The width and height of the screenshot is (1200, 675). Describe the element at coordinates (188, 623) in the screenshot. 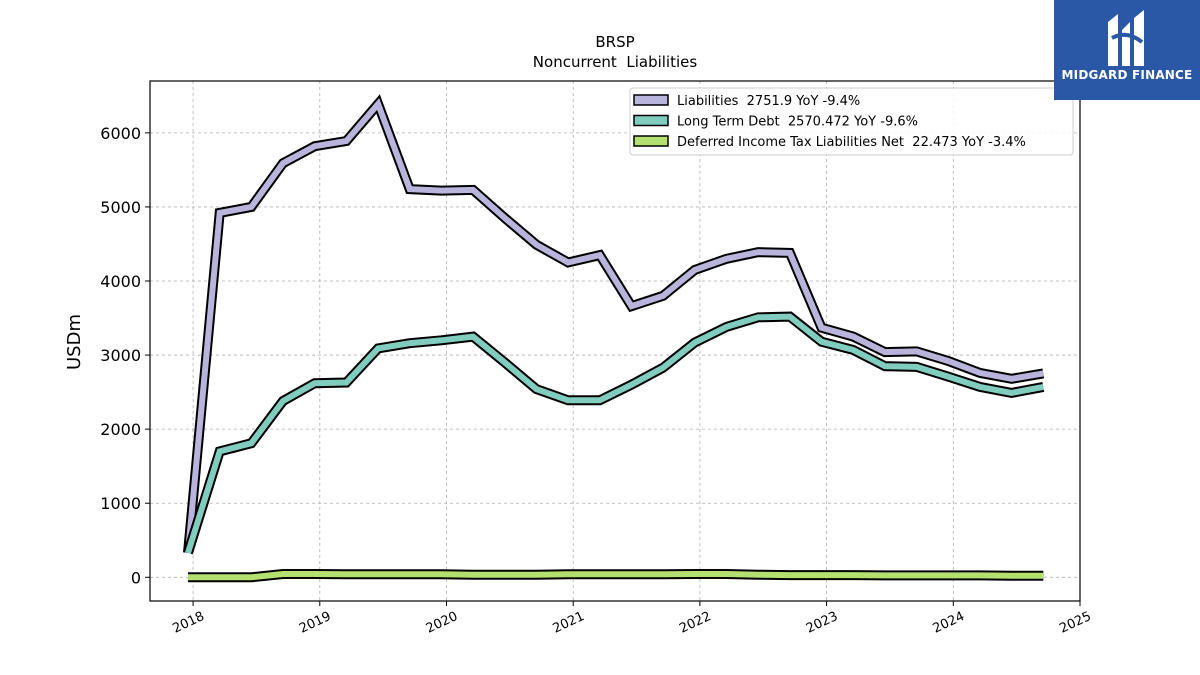

I see `x-tick-label: 2018` at that location.